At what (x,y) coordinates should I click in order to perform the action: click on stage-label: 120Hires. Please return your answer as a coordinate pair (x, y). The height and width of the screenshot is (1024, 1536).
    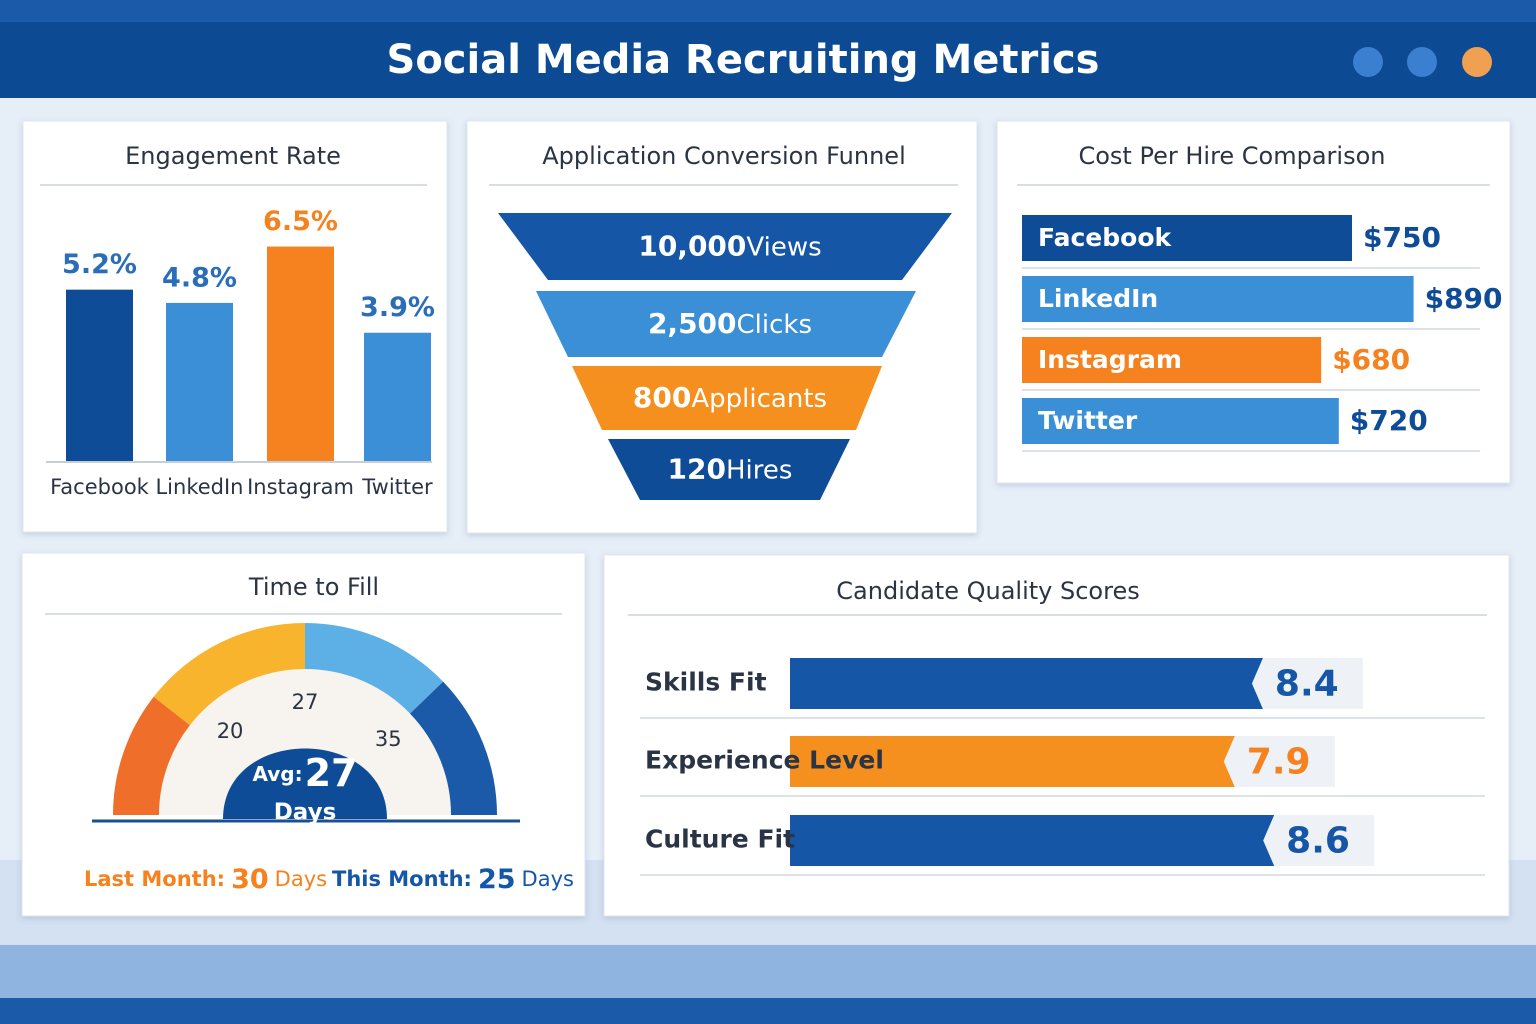
    Looking at the image, I should click on (730, 469).